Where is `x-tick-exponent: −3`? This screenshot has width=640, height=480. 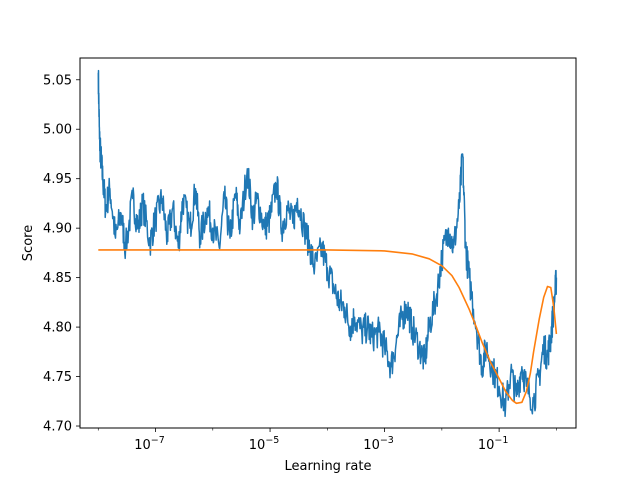 x-tick-exponent: −3 is located at coordinates (387, 440).